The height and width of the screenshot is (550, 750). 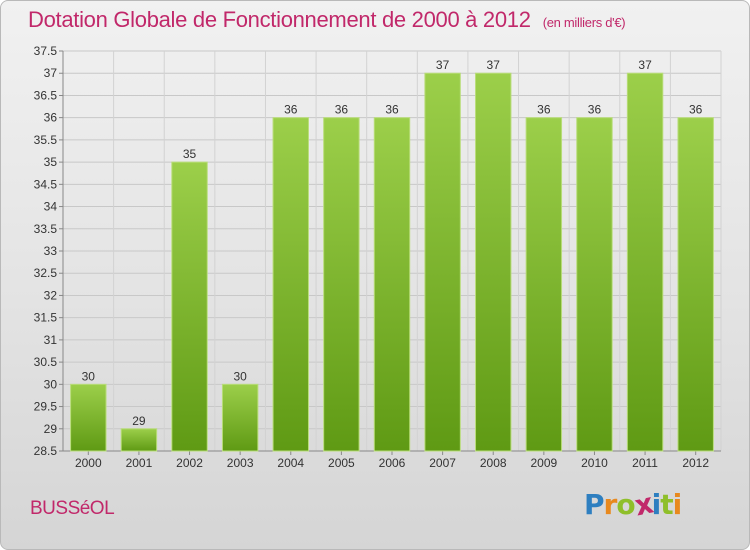 What do you see at coordinates (139, 463) in the screenshot?
I see `x-tick-label: 2001` at bounding box center [139, 463].